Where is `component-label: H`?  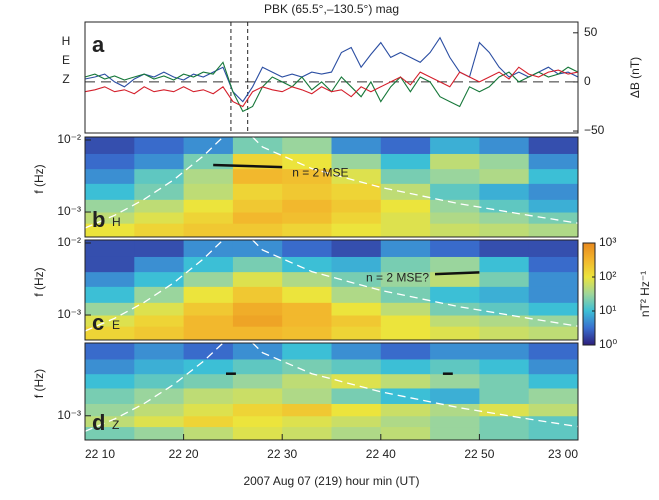
component-label: H is located at coordinates (116, 222).